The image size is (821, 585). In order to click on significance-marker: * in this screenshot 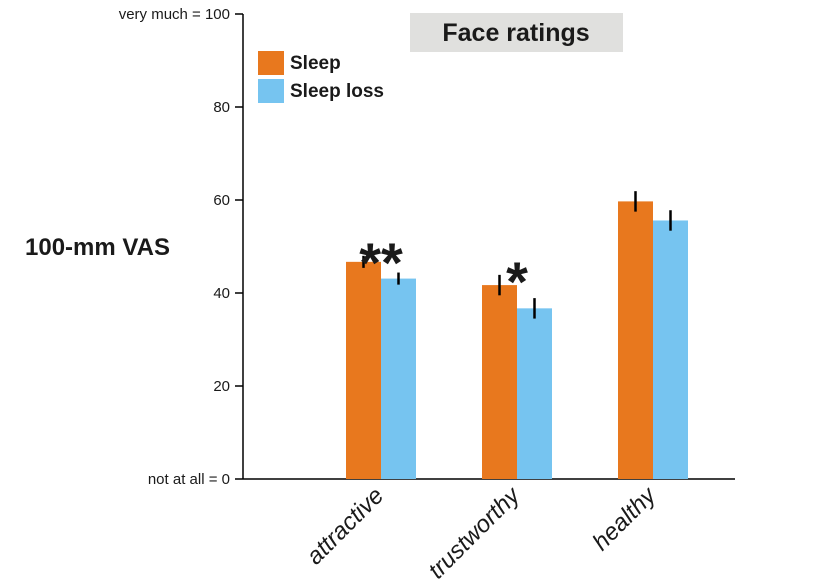, I will do `click(517, 281)`.